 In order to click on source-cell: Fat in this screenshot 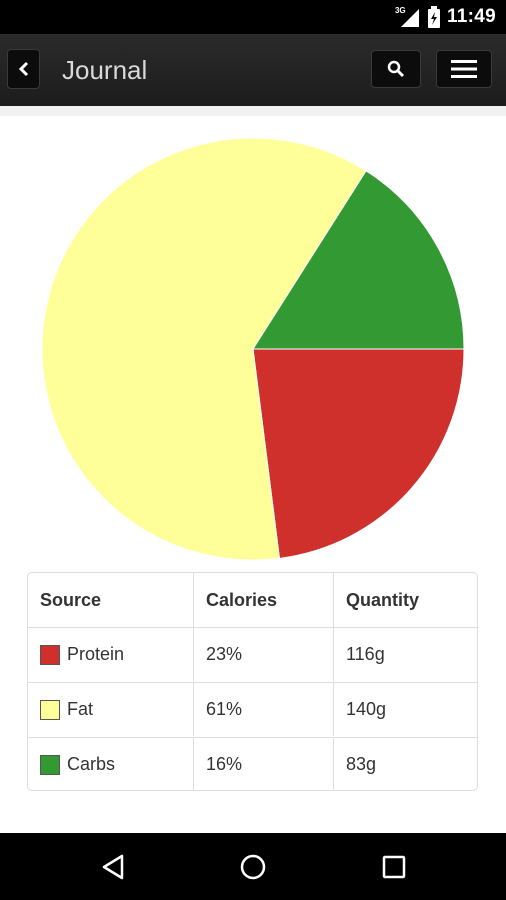, I will do `click(110, 709)`.